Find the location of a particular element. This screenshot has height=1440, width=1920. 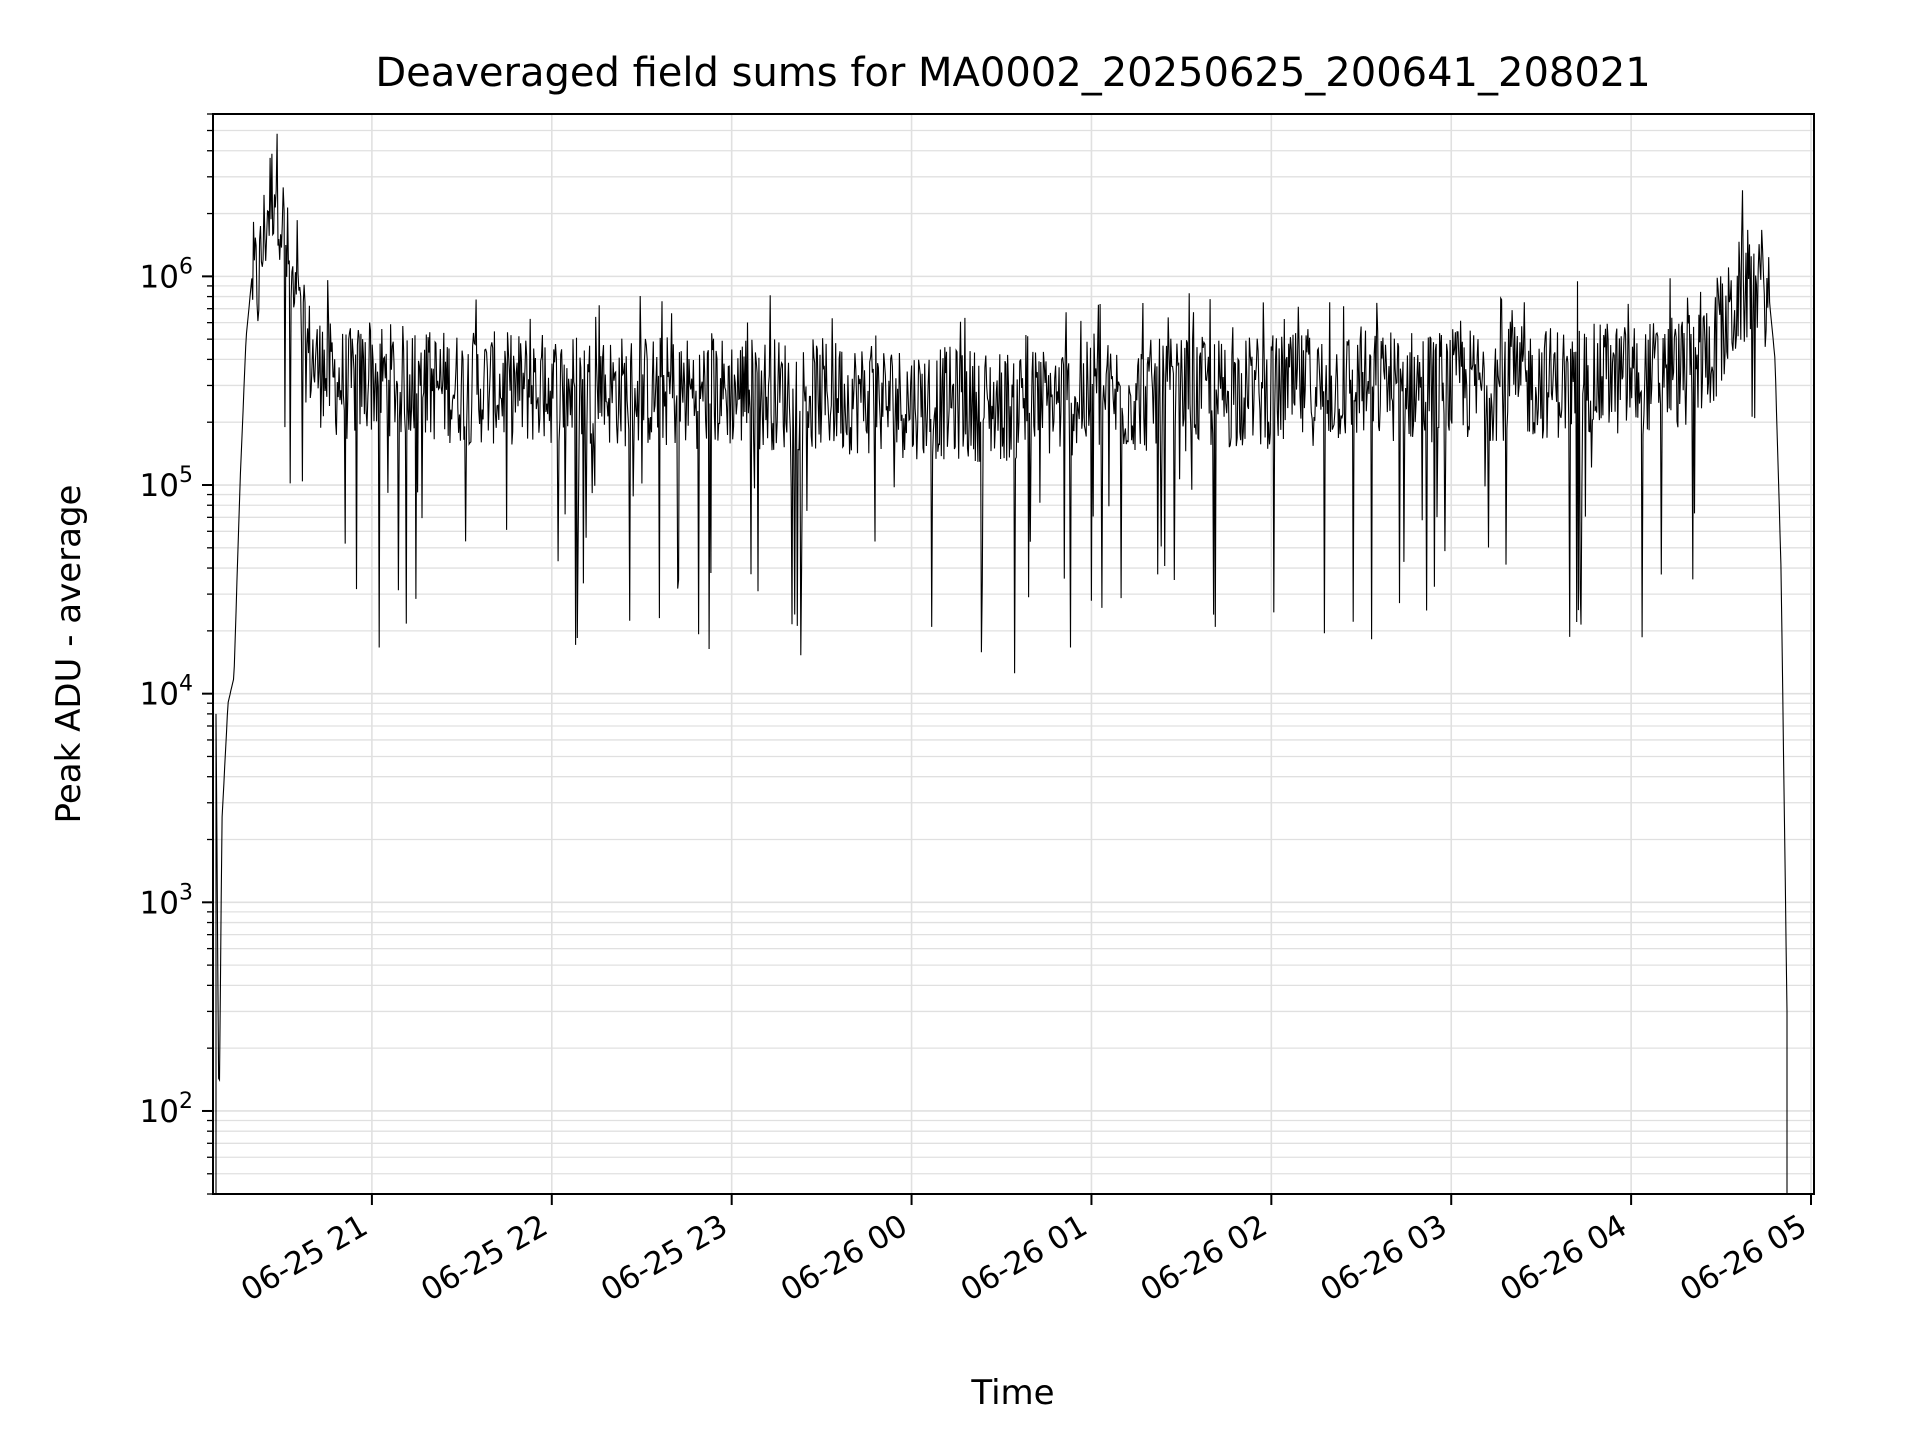

x-tick-label: 06-25 22 is located at coordinates (484, 1258).